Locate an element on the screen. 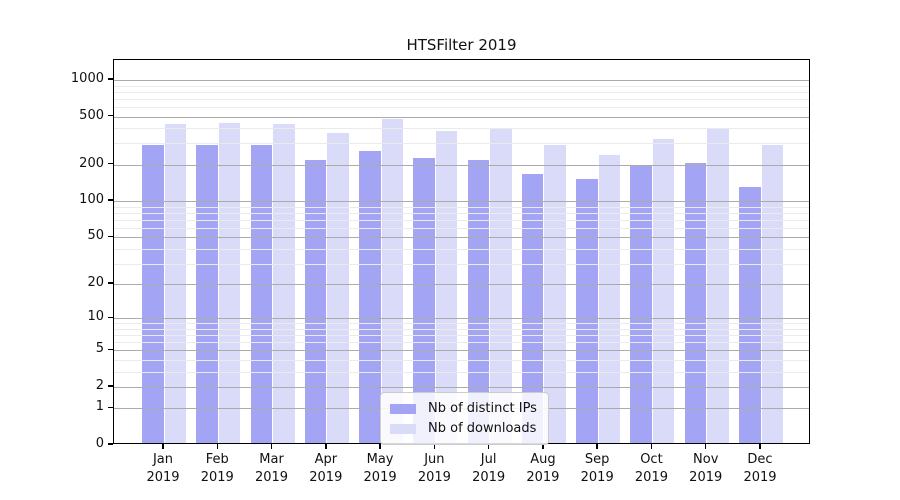 The width and height of the screenshot is (900, 500). y-tick-label: 500 is located at coordinates (91, 115).